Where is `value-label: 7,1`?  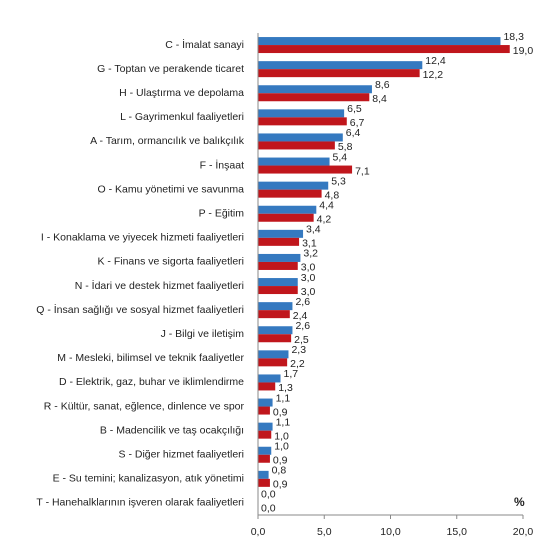
value-label: 7,1 is located at coordinates (362, 171).